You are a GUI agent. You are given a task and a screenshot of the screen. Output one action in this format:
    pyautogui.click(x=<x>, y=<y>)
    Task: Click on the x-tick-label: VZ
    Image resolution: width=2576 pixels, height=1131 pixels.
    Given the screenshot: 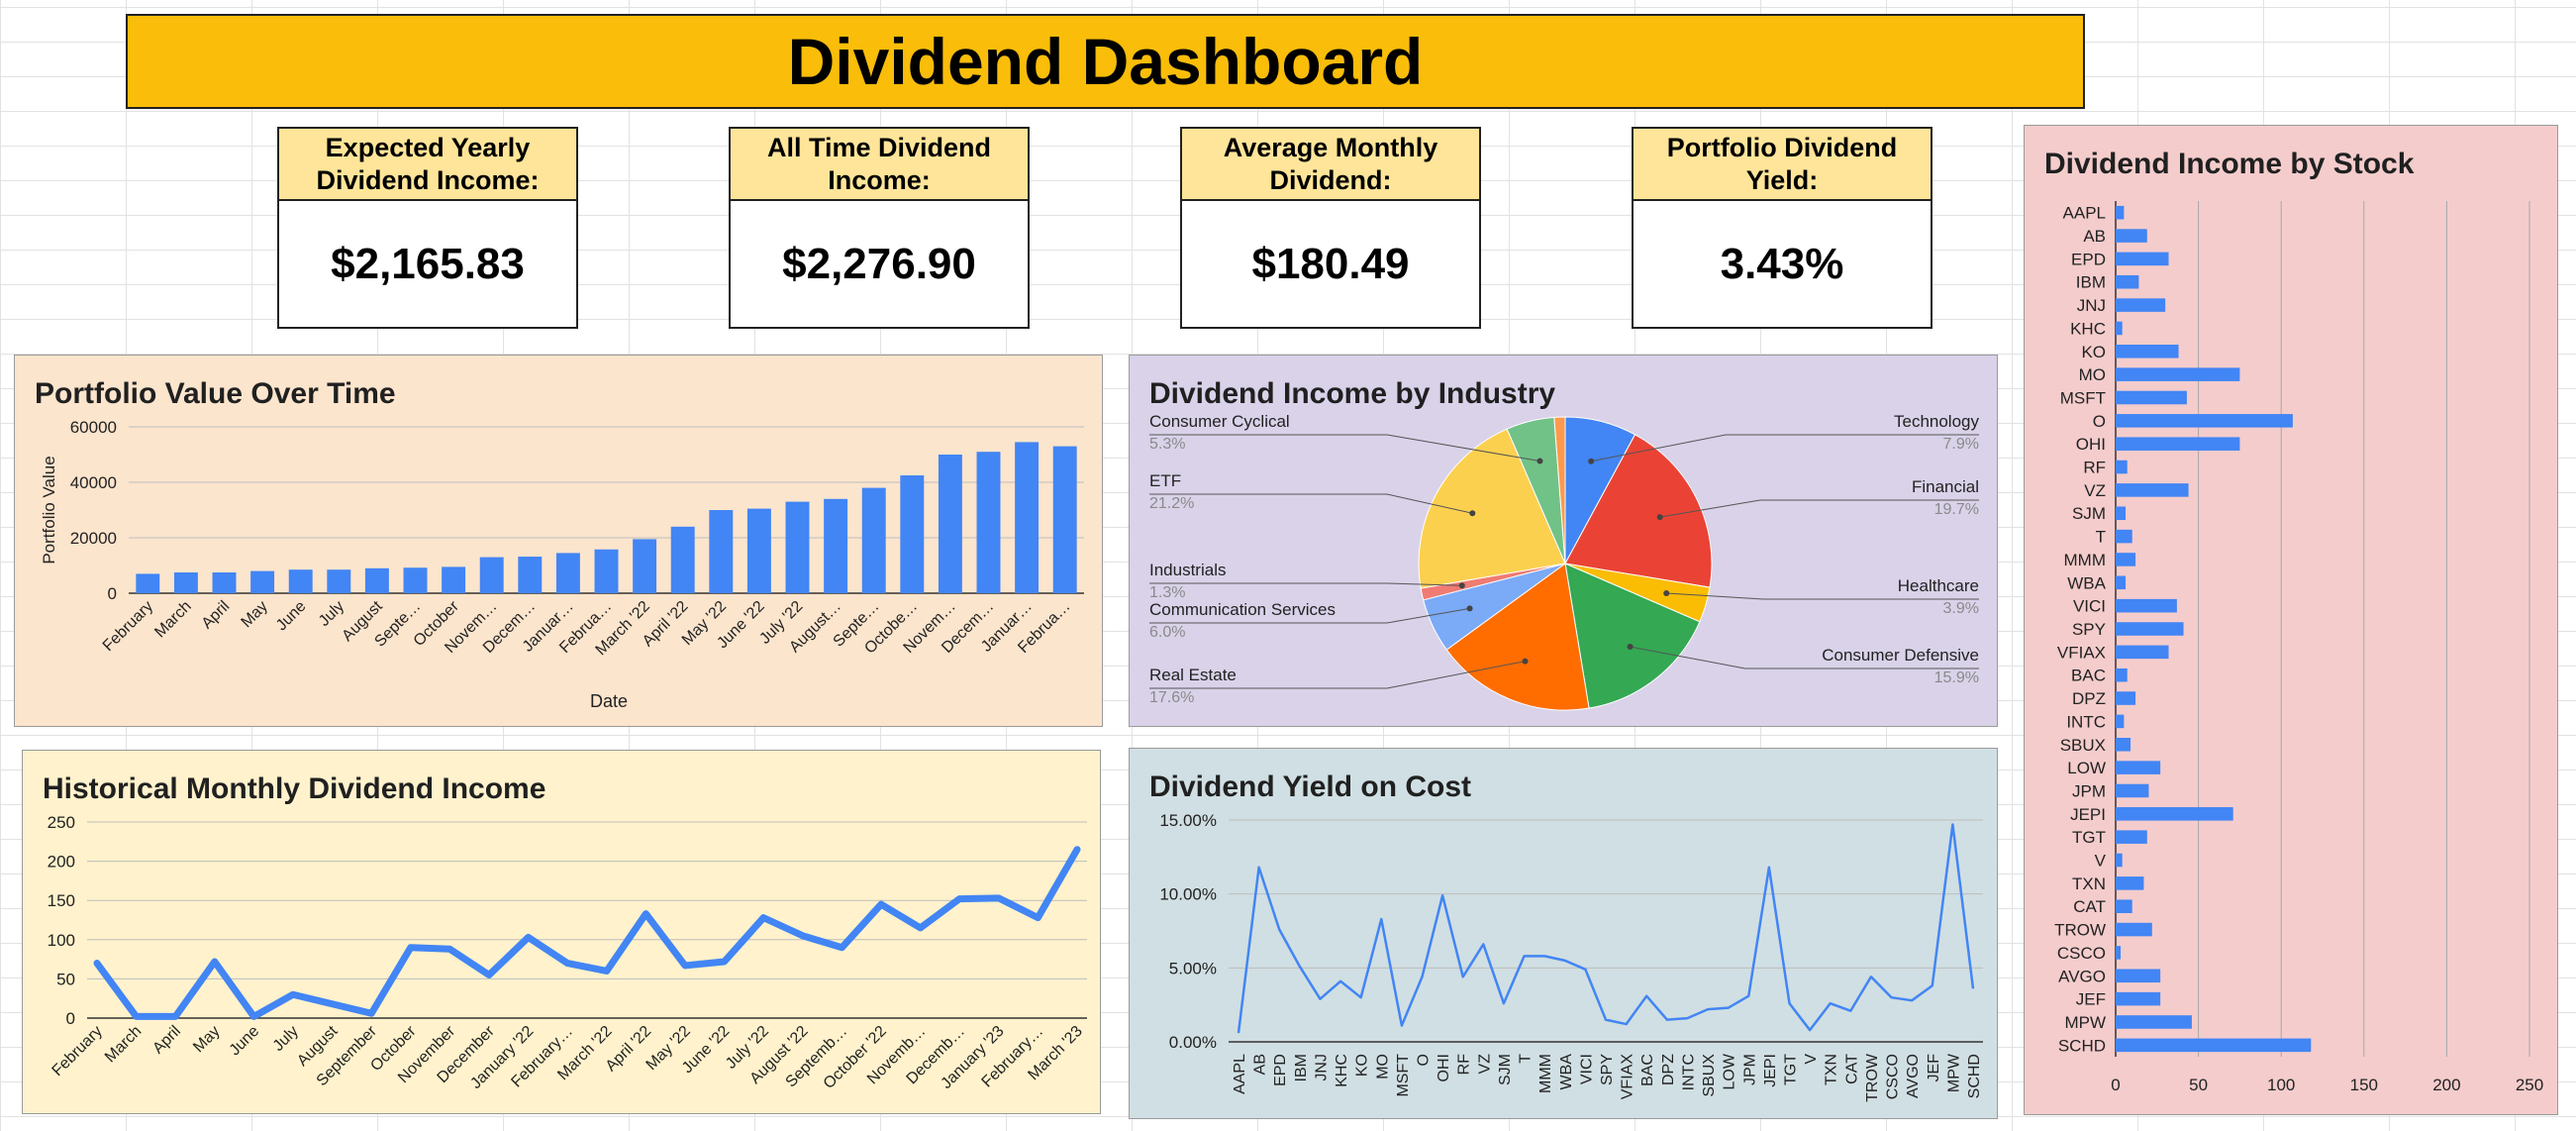 What is the action you would take?
    pyautogui.click(x=1485, y=1064)
    